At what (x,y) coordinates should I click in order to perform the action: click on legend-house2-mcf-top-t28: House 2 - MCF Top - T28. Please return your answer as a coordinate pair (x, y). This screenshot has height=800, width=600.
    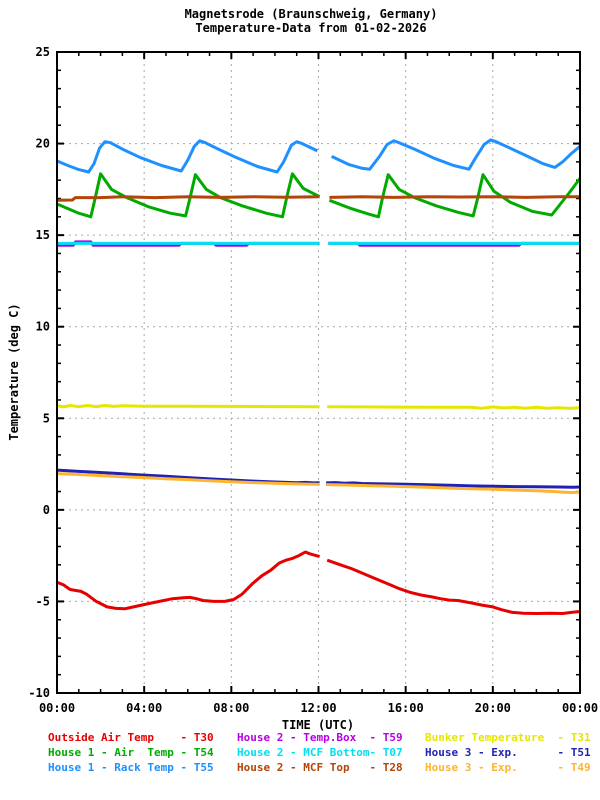
    Looking at the image, I should click on (320, 767).